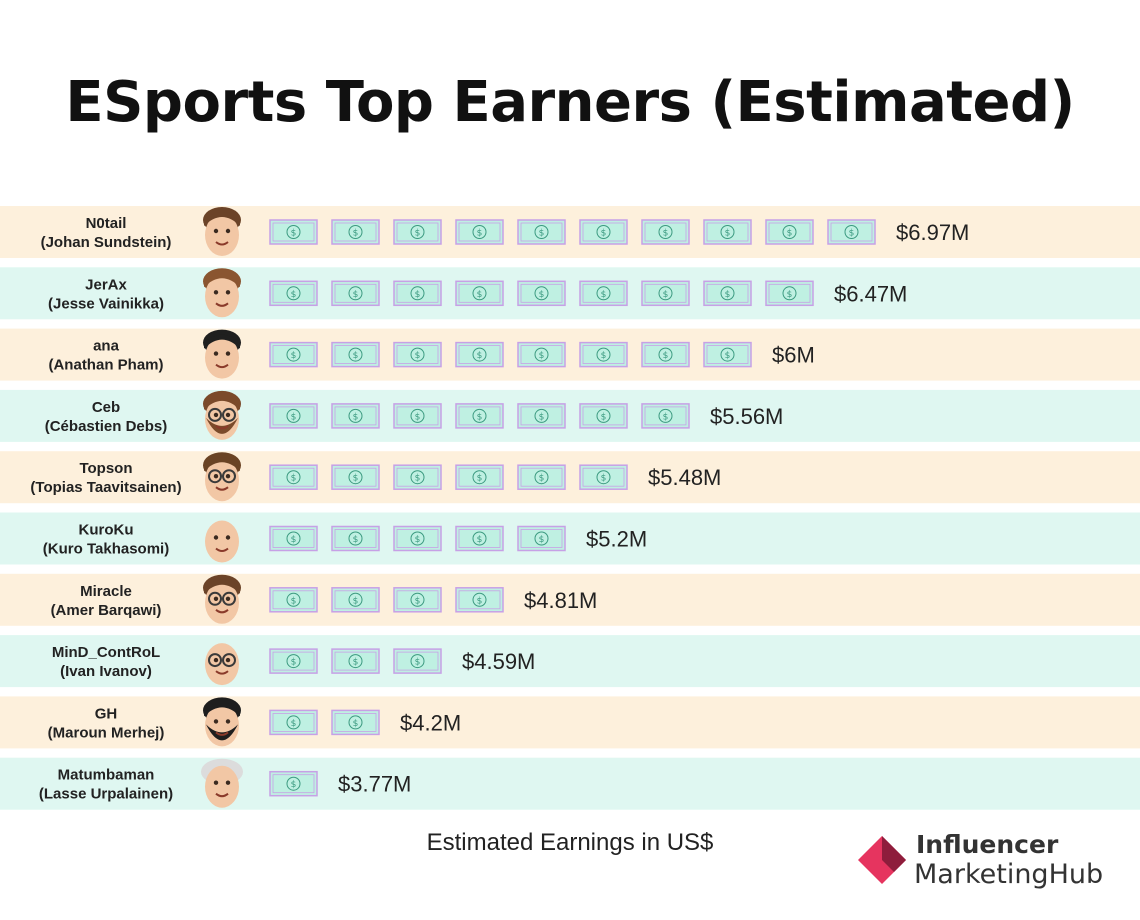  Describe the element at coordinates (570, 783) in the screenshot. I see `chart-row: Matumbaman (Lasse Urpalainen) $ $3.77M` at that location.